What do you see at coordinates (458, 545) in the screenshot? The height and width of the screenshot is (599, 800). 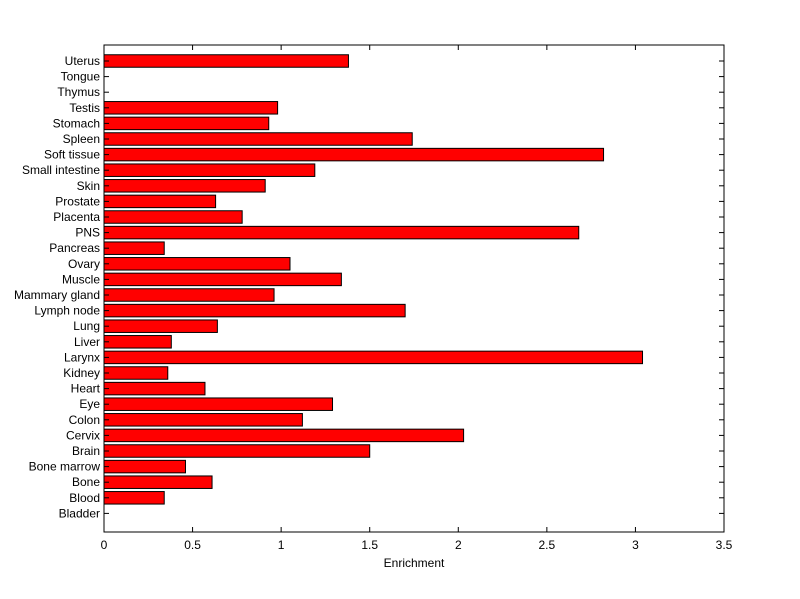 I see `x-tick-label: 2` at bounding box center [458, 545].